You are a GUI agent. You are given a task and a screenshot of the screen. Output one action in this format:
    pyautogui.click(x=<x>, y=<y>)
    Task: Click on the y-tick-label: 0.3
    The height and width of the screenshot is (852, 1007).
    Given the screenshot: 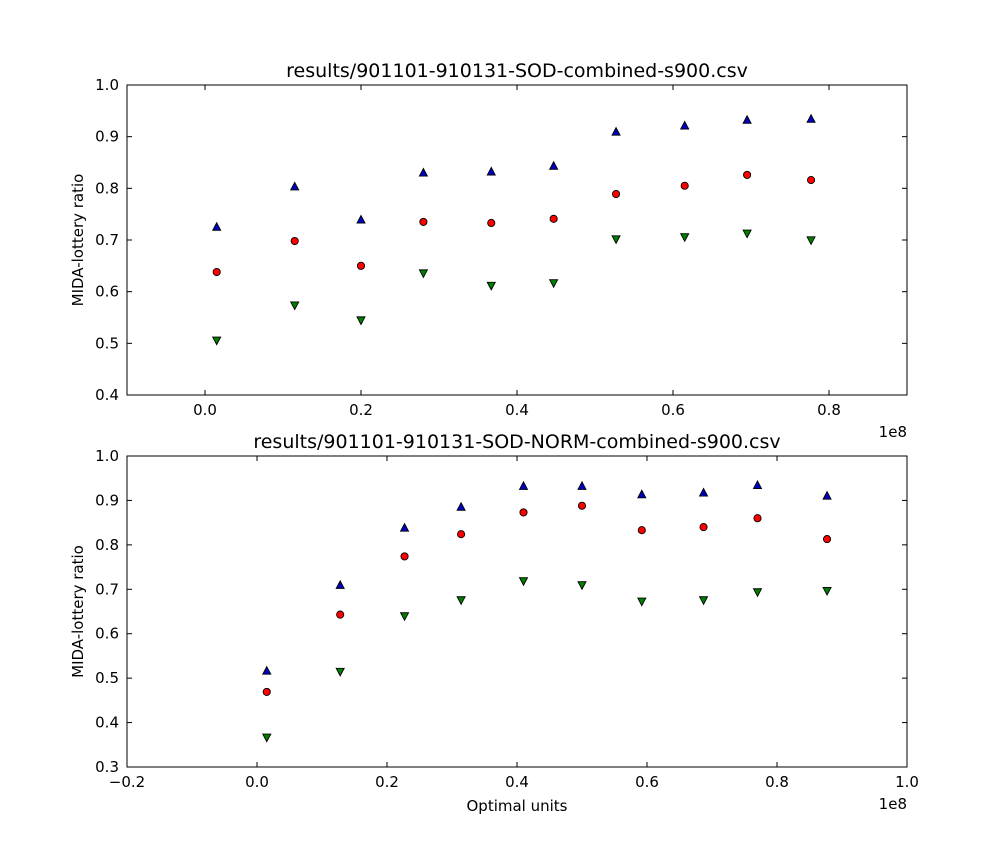 What is the action you would take?
    pyautogui.click(x=107, y=767)
    